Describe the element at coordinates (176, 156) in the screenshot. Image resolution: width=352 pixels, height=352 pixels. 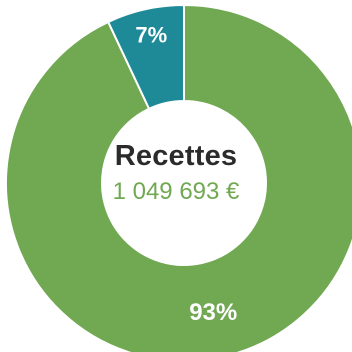
I see `chart-title: Recettes` at that location.